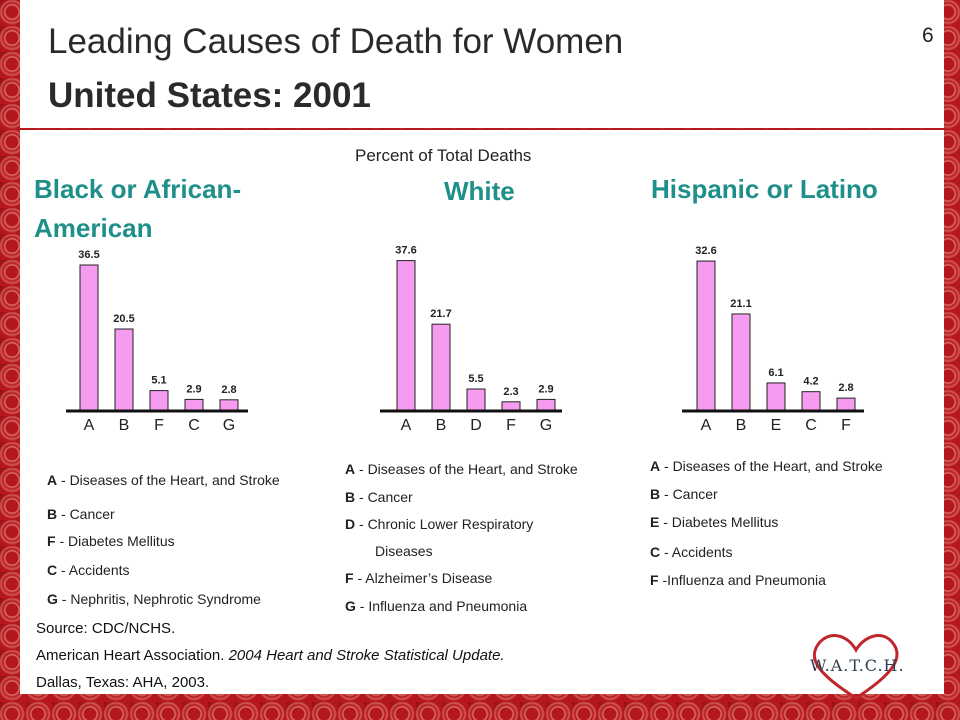 The image size is (960, 720). I want to click on bar-black-C, so click(194, 405).